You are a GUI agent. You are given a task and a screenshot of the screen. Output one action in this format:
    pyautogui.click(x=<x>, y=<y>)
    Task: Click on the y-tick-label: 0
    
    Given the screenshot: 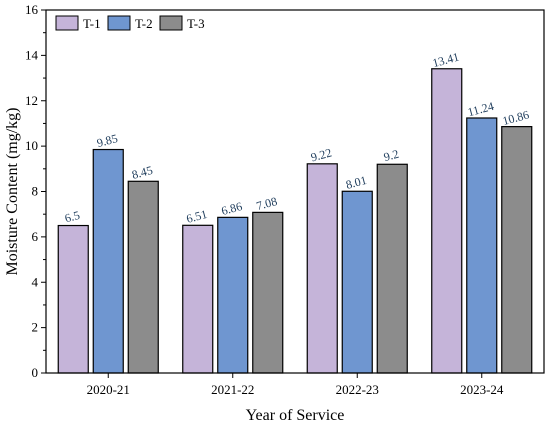 What is the action you would take?
    pyautogui.click(x=35, y=372)
    